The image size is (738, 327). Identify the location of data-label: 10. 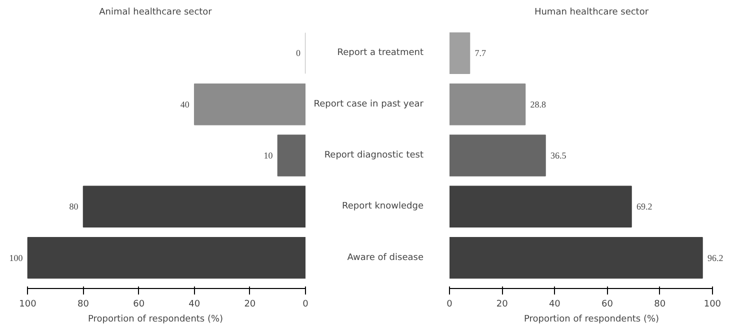
(269, 155).